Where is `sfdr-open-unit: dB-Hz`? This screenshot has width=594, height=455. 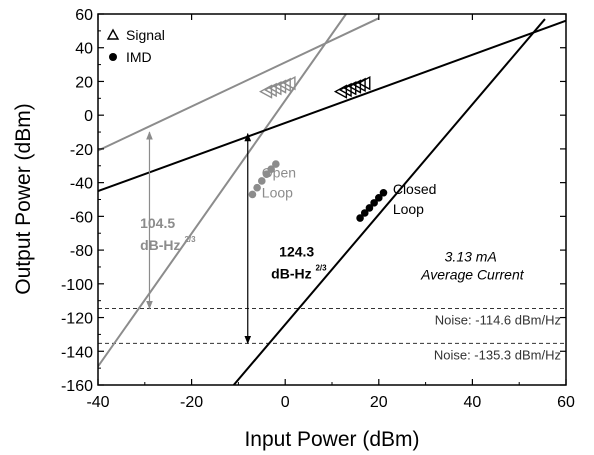 sfdr-open-unit: dB-Hz is located at coordinates (160, 245).